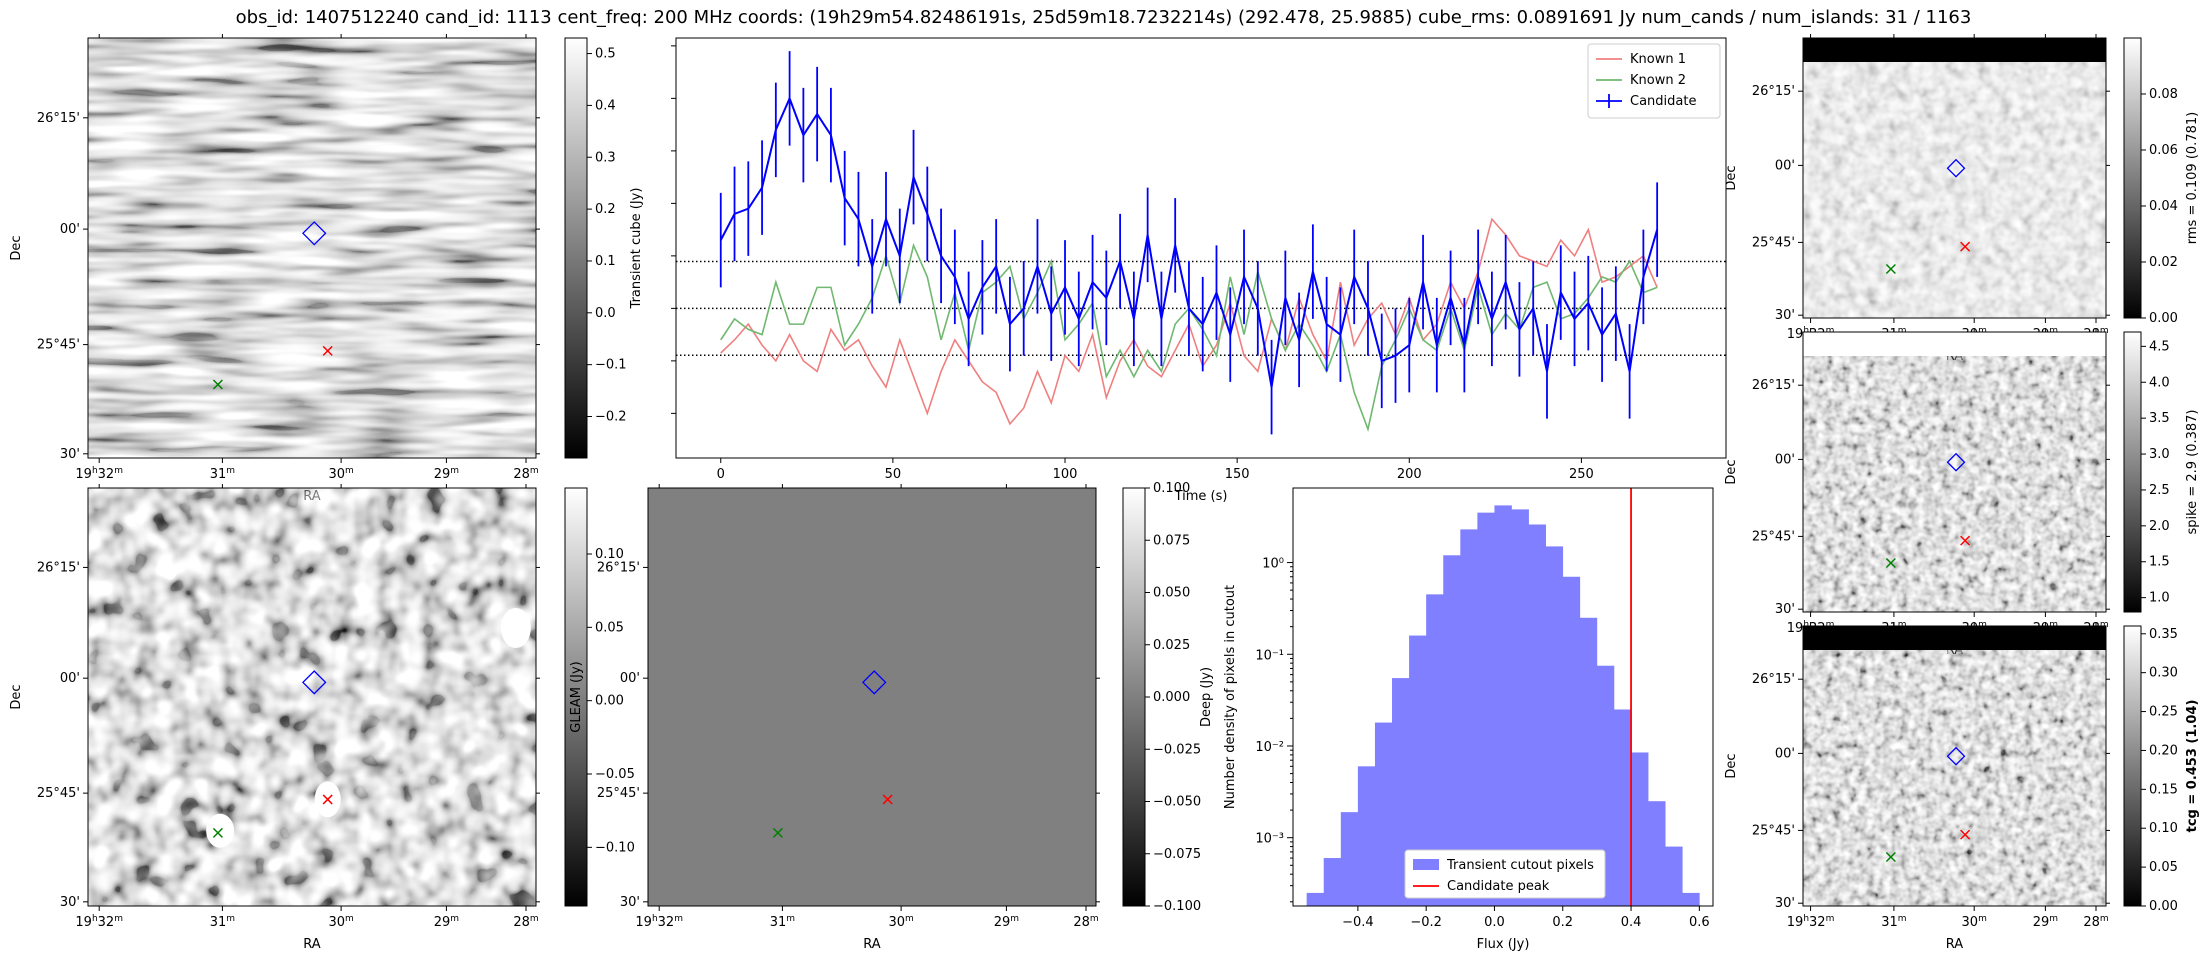 This screenshot has width=2207, height=960. Describe the element at coordinates (58, 118) in the screenshot. I see `dec-tick-label: 26°15'` at that location.